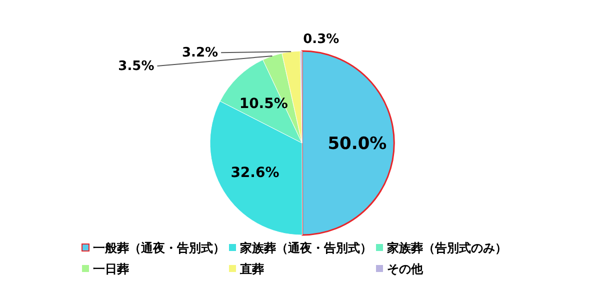 The image size is (600, 289). Describe the element at coordinates (111, 269) in the screenshot. I see `legend-label: 一日葬` at that location.